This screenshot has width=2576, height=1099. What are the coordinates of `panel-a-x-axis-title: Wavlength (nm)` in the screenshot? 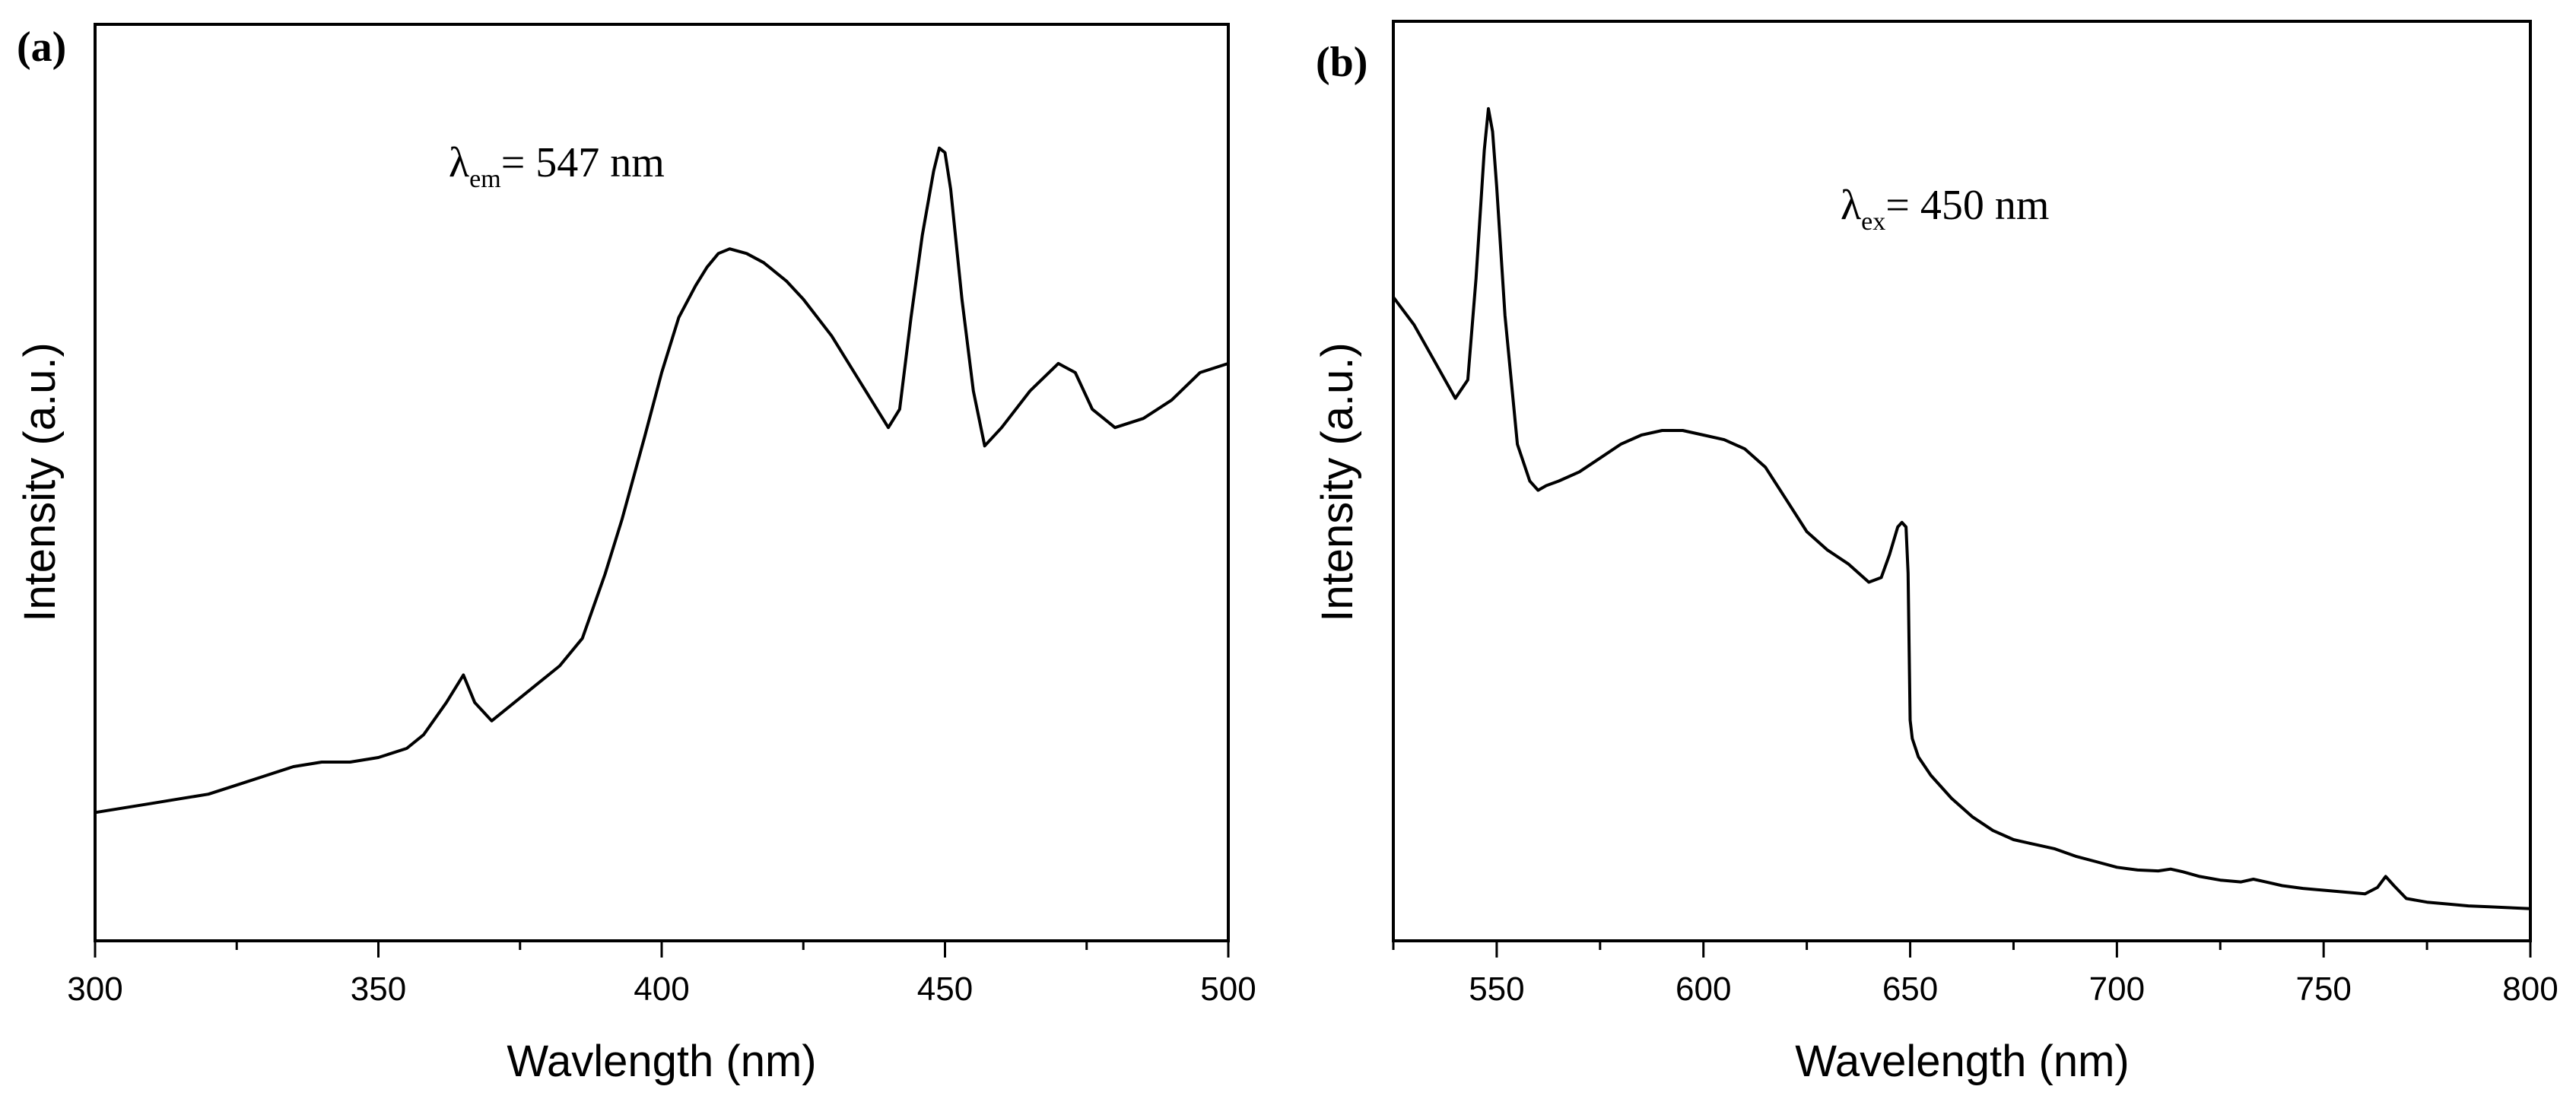 It's located at (661, 1061).